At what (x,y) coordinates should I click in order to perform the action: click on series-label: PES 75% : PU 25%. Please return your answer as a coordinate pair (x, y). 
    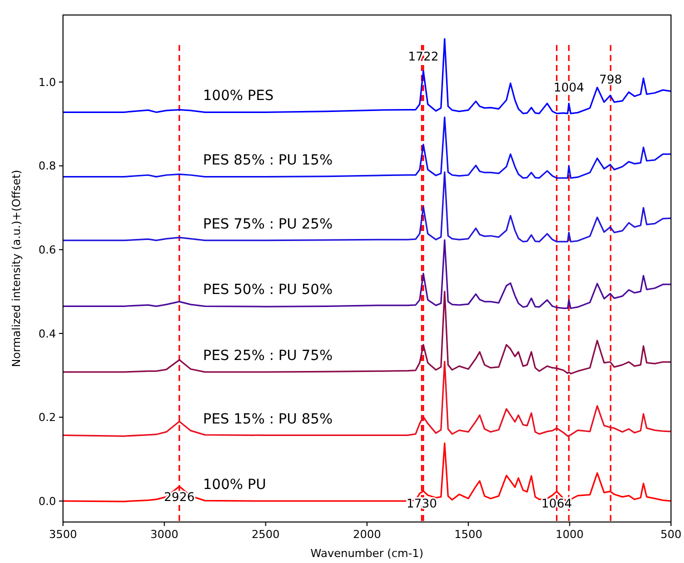
    Looking at the image, I should click on (268, 224).